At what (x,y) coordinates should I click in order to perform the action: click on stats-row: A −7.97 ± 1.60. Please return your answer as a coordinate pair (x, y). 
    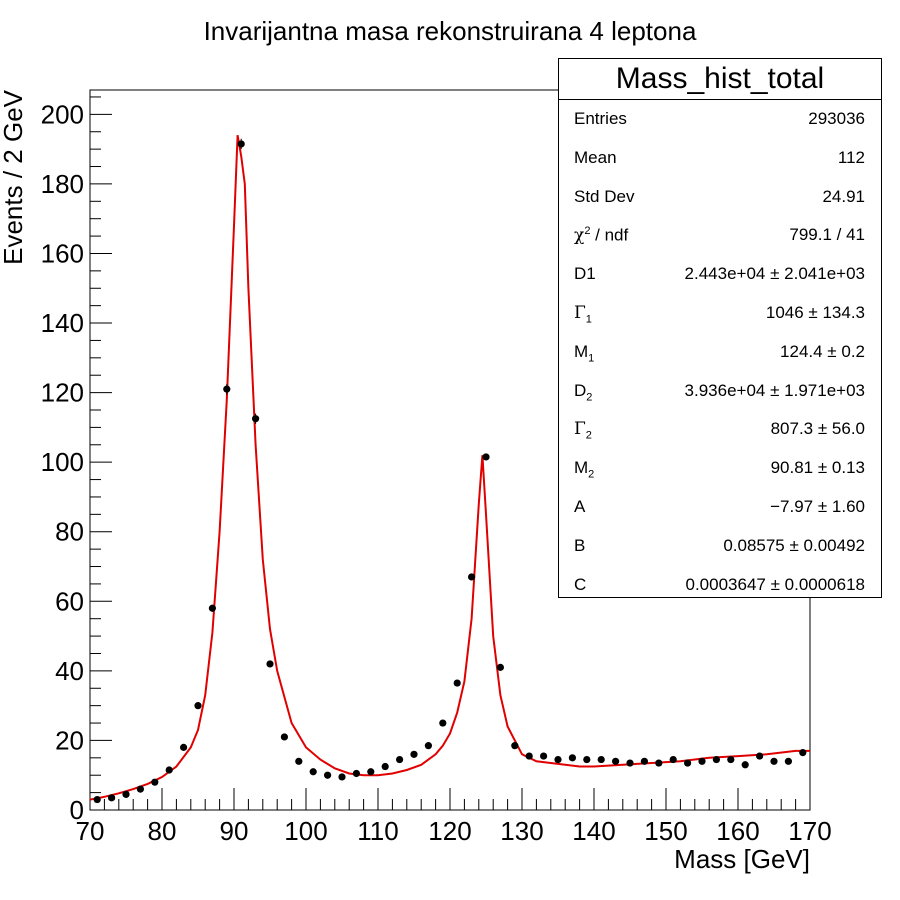
    Looking at the image, I should click on (720, 507).